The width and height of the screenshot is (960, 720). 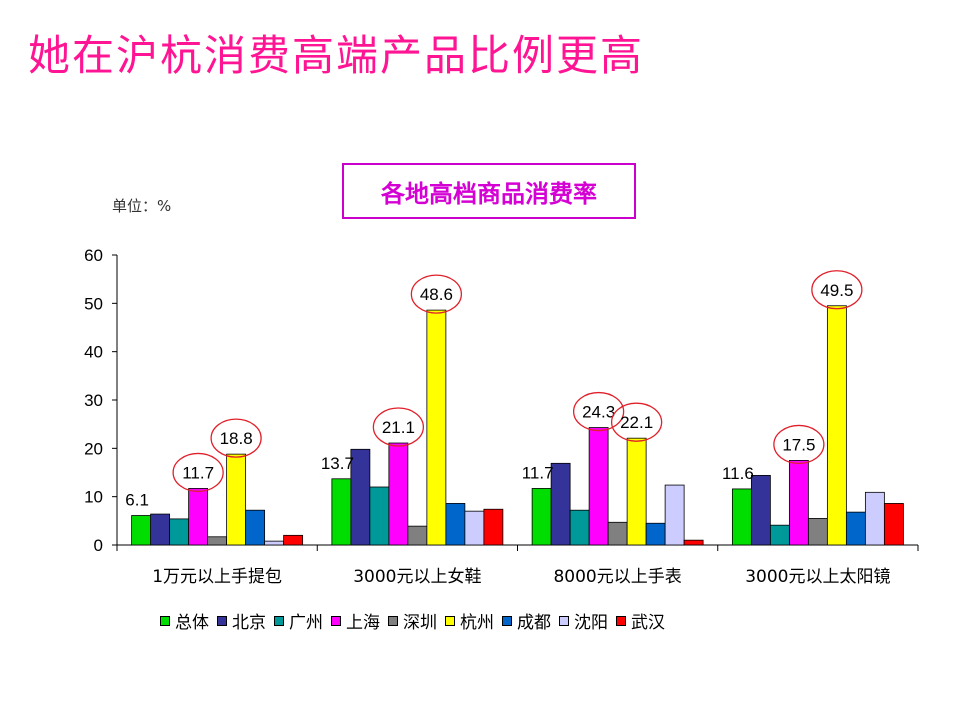 I want to click on slide-title: 她在沪杭消费高端产品比例更高, so click(x=336, y=55).